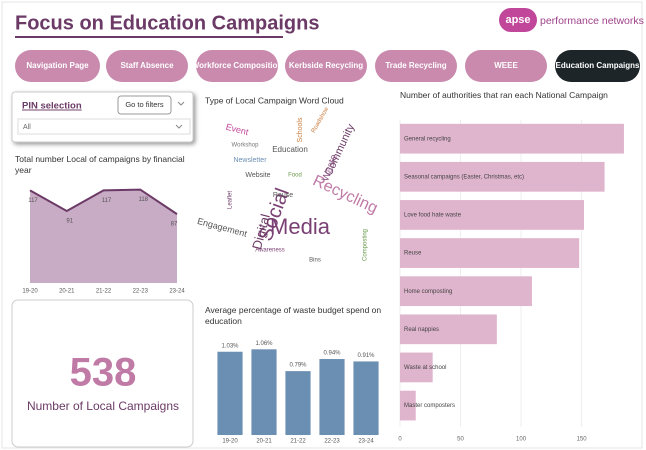 The image size is (646, 450). What do you see at coordinates (300, 226) in the screenshot?
I see `word: Media` at bounding box center [300, 226].